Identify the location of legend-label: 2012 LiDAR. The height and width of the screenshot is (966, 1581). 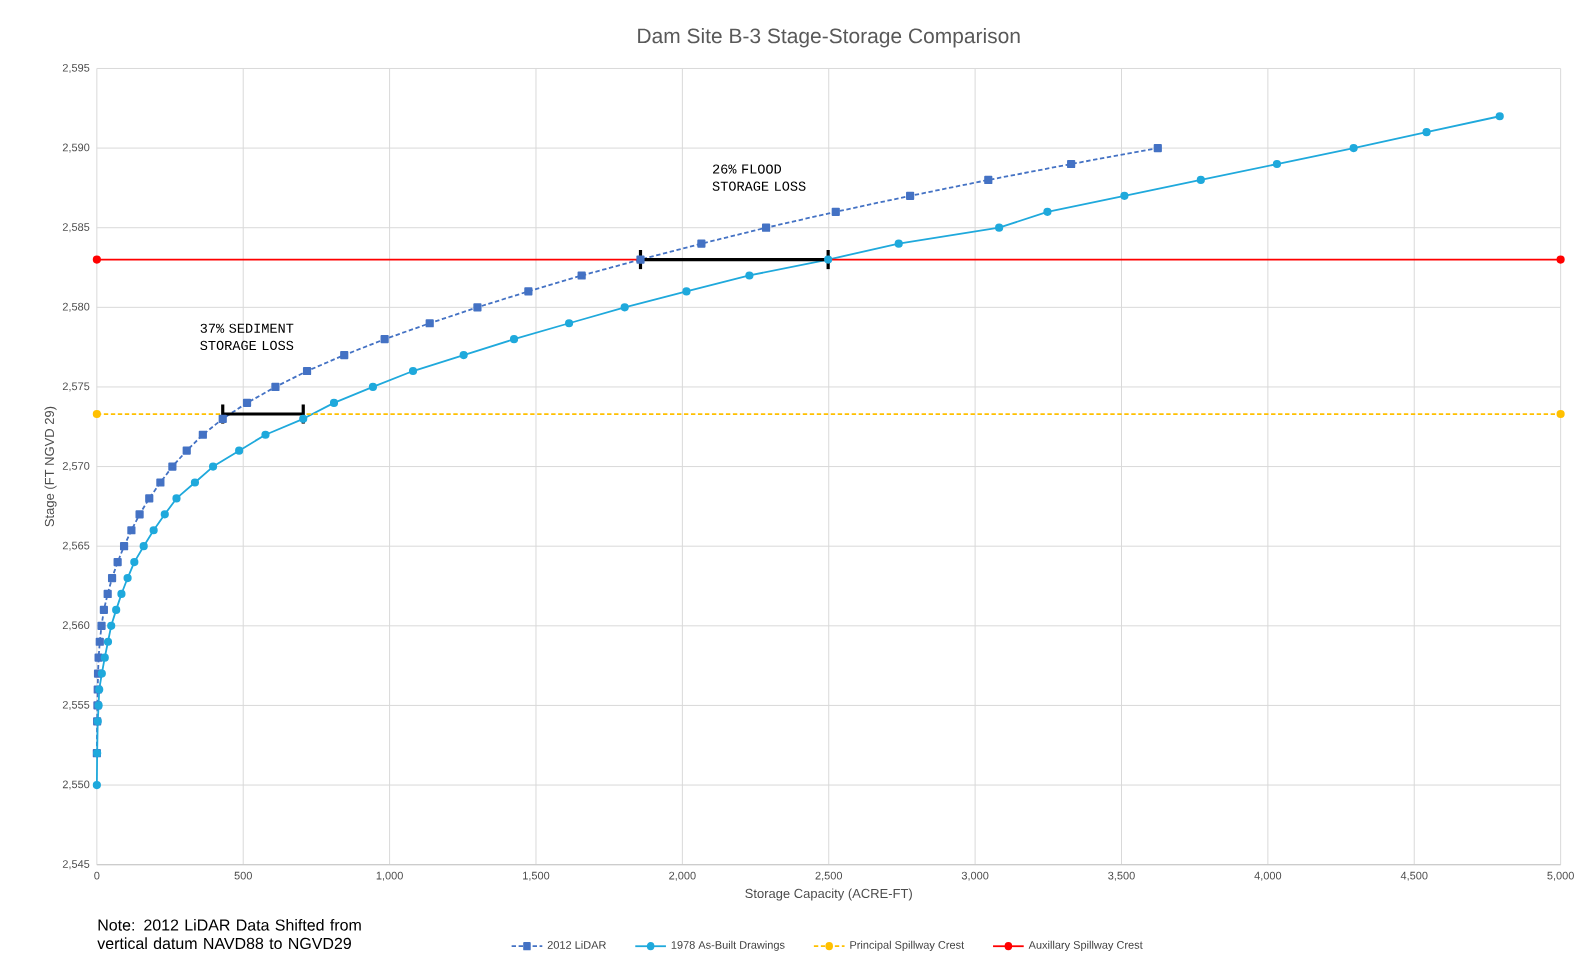
(576, 945).